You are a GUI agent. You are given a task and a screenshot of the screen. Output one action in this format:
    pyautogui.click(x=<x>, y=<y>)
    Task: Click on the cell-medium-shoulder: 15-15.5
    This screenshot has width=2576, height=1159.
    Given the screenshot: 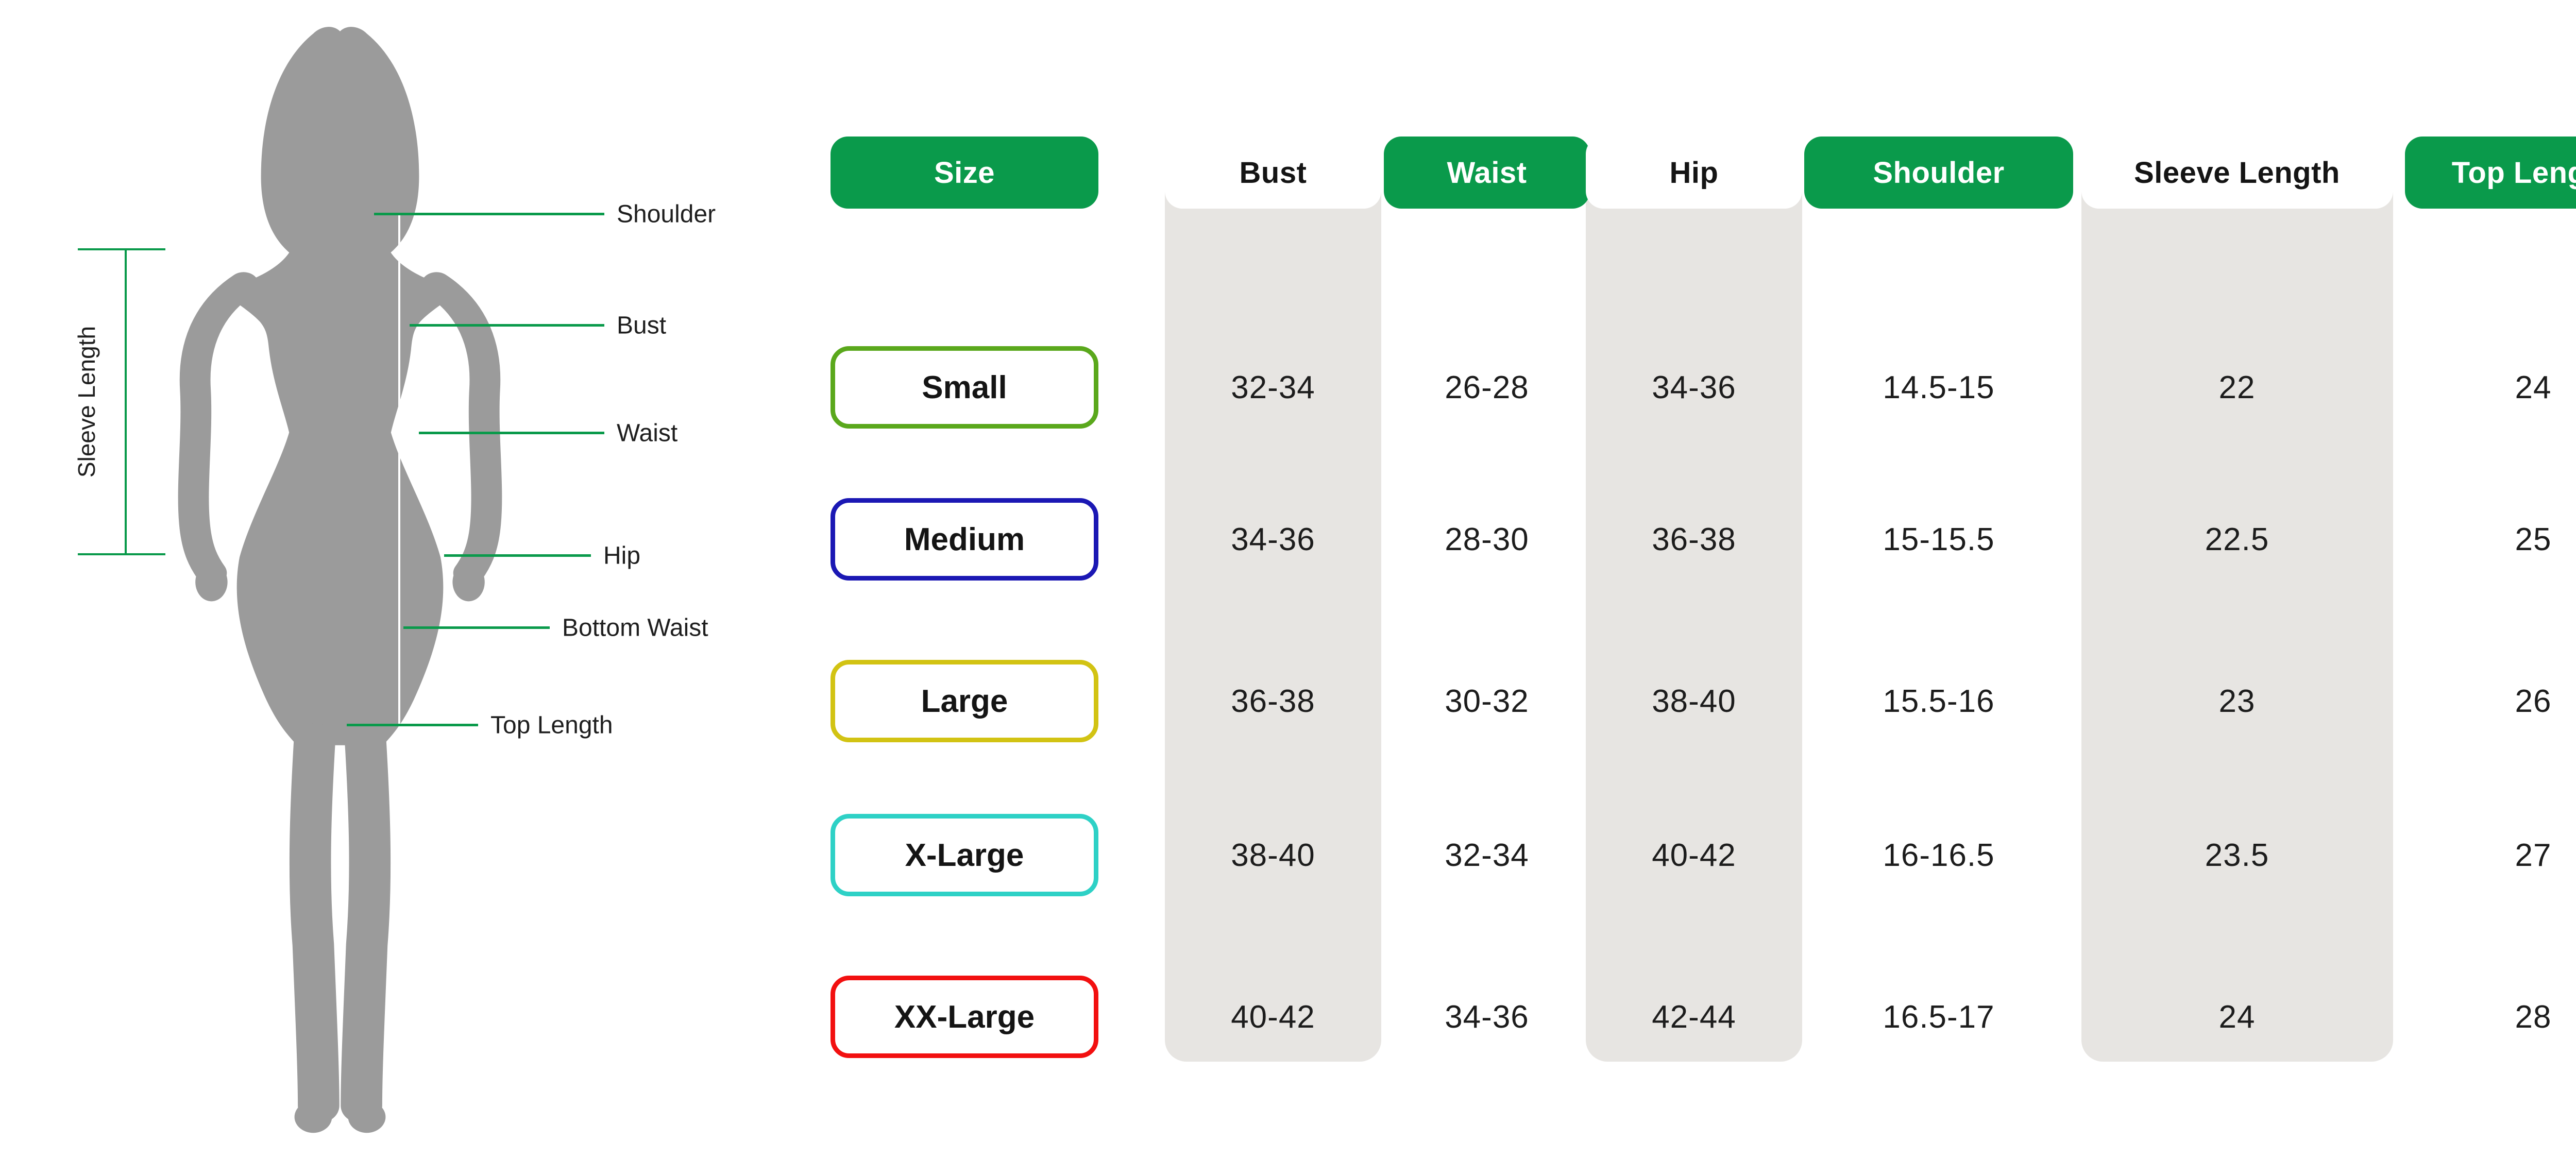 What is the action you would take?
    pyautogui.click(x=1939, y=539)
    